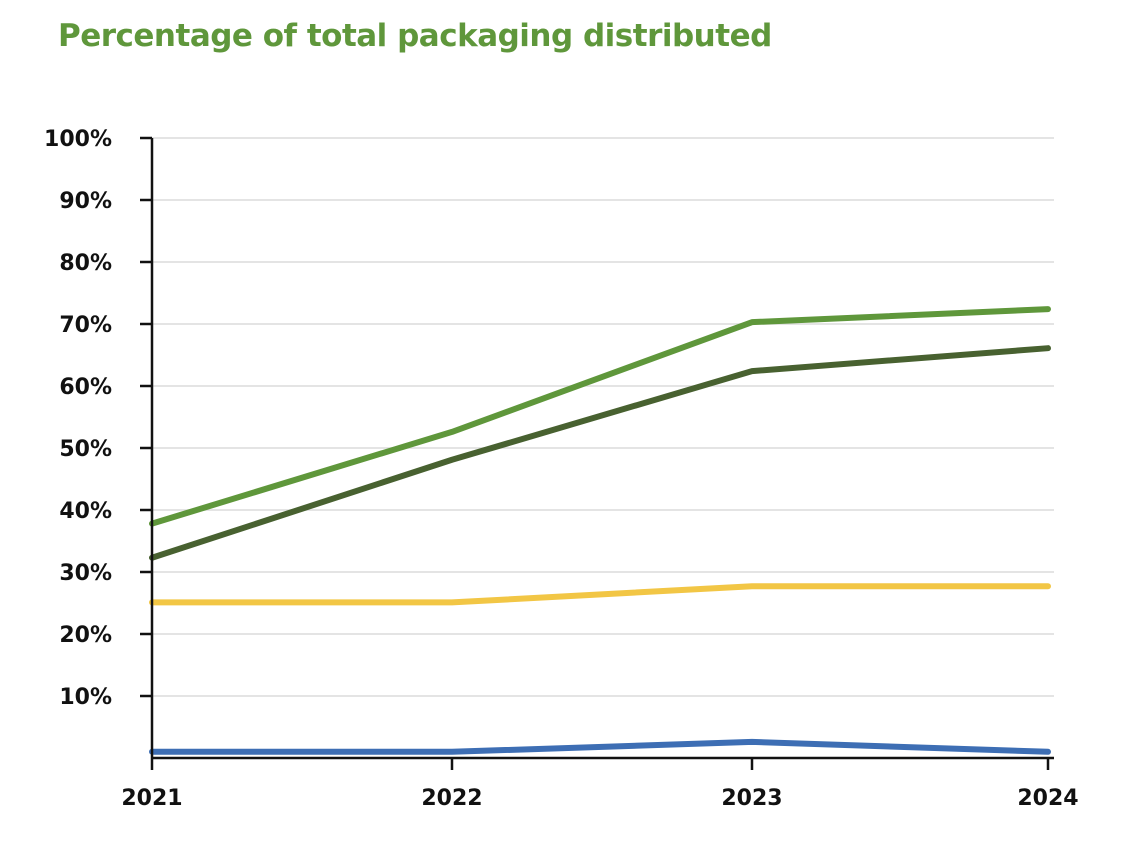 Image resolution: width=1130 pixels, height=852 pixels. What do you see at coordinates (751, 798) in the screenshot?
I see `x-tick-label: 2023` at bounding box center [751, 798].